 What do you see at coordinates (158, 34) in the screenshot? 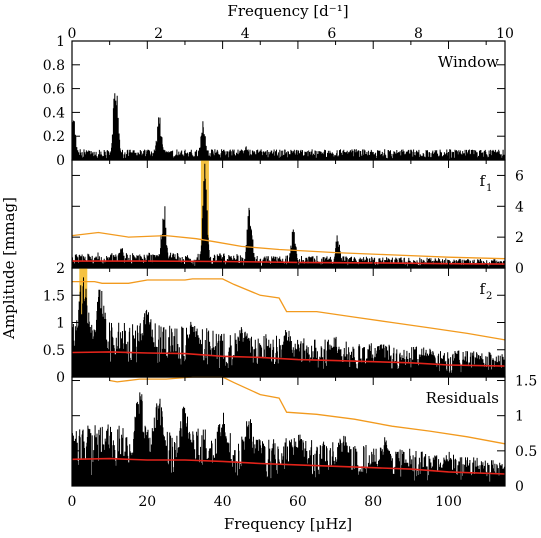
I see `top-tick-label: 2` at bounding box center [158, 34].